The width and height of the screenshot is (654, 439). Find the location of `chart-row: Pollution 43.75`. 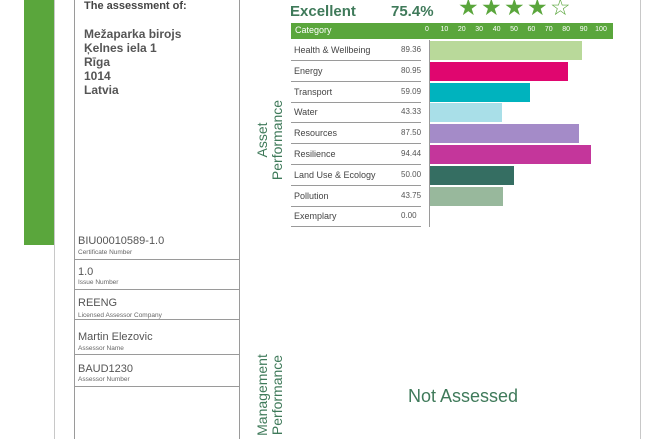

chart-row: Pollution 43.75 is located at coordinates (452, 196).